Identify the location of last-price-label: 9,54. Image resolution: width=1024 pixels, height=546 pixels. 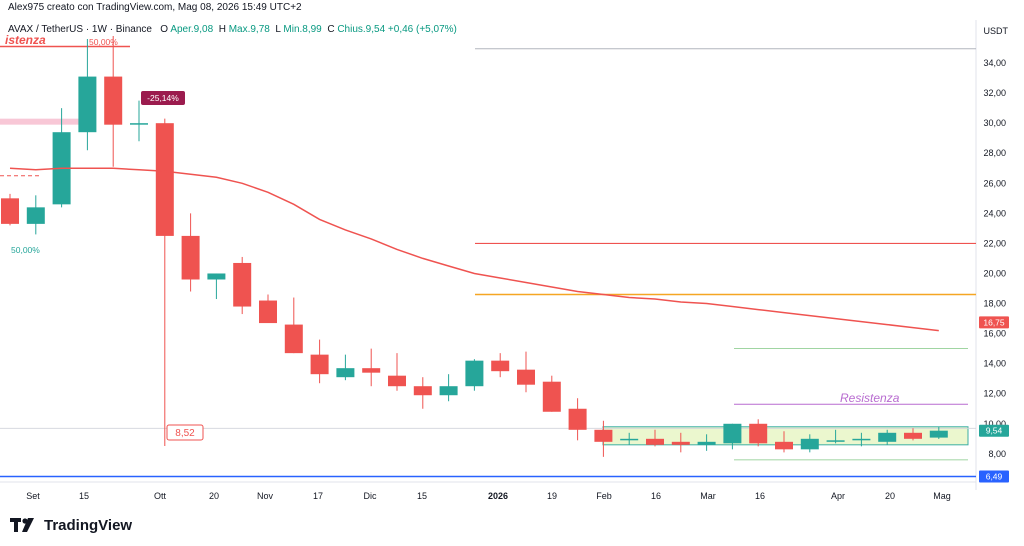
(994, 431).